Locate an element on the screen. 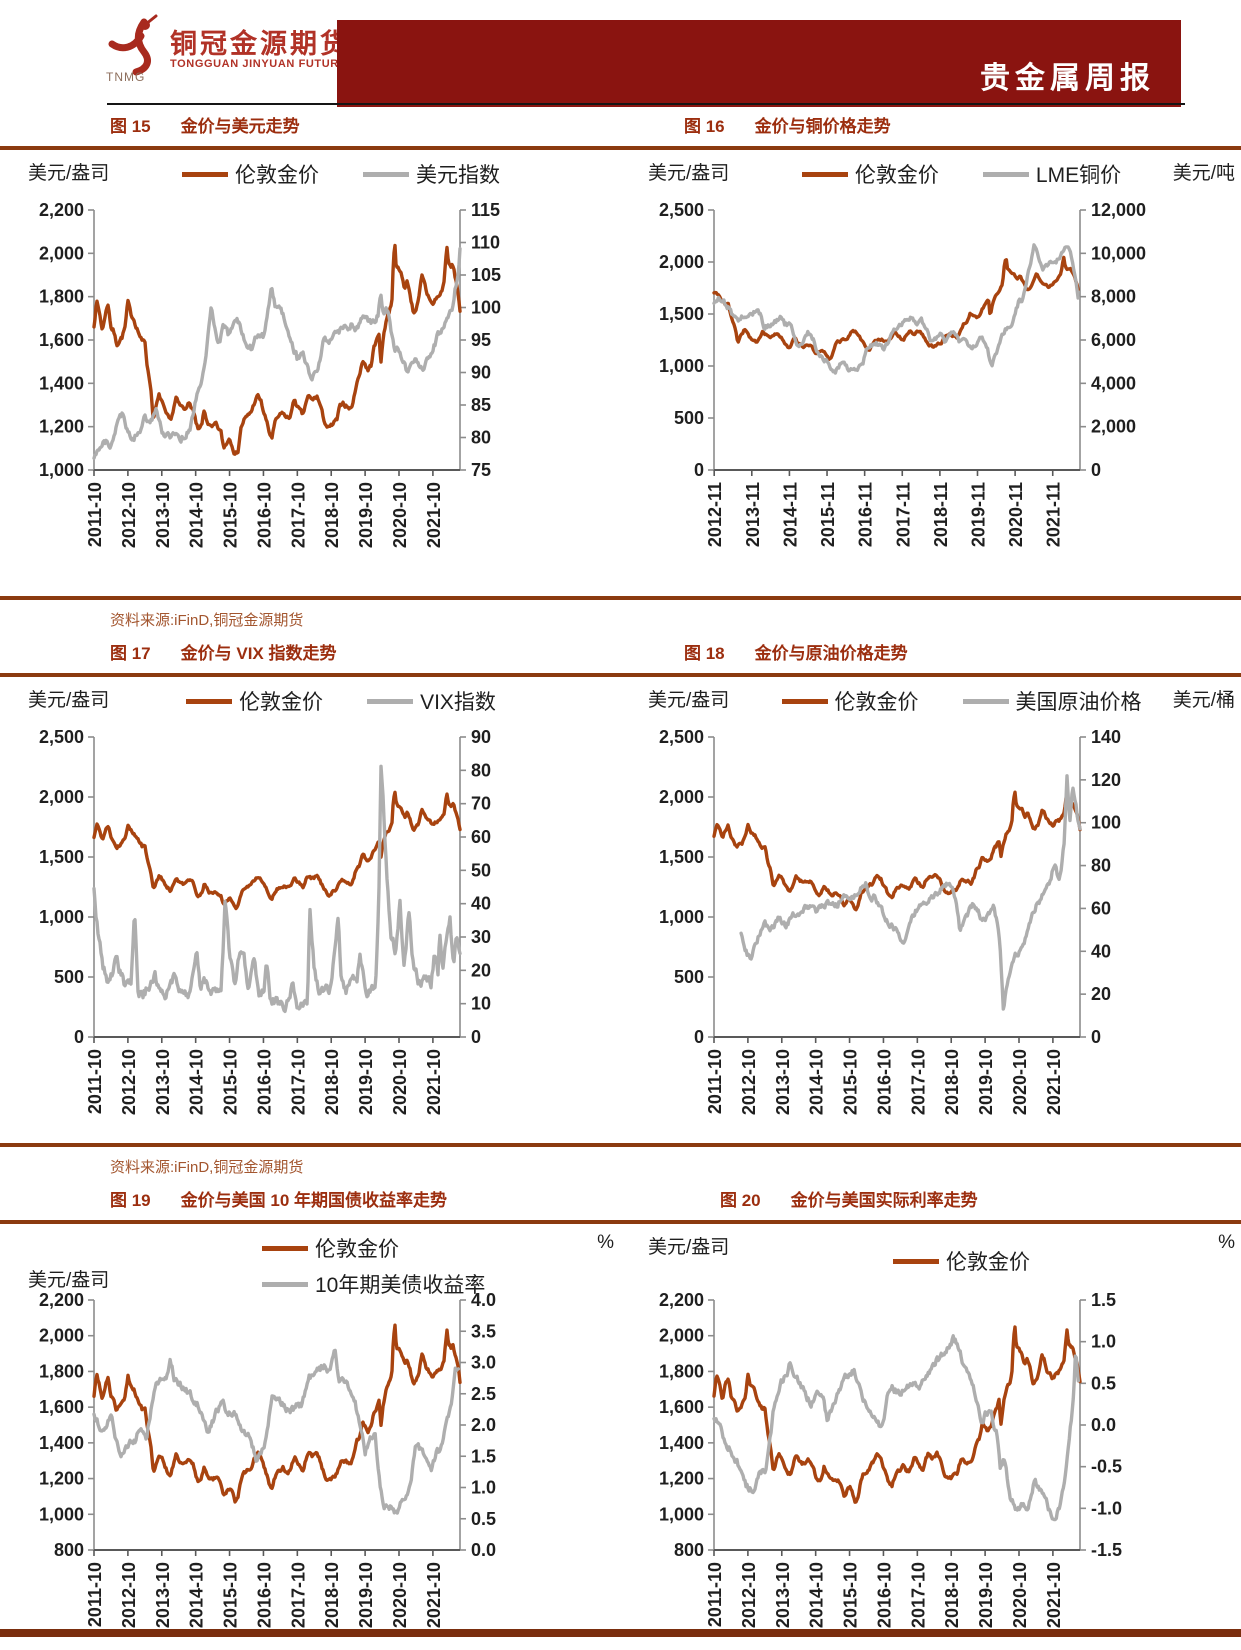  svg-text: 2,500 is located at coordinates (61, 738).